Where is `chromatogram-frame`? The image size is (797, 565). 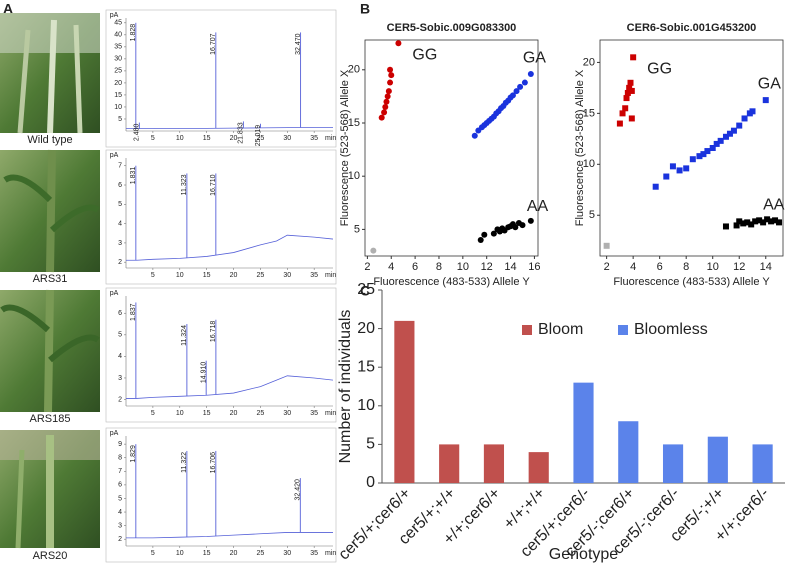
chromatogram-frame is located at coordinates (221, 355).